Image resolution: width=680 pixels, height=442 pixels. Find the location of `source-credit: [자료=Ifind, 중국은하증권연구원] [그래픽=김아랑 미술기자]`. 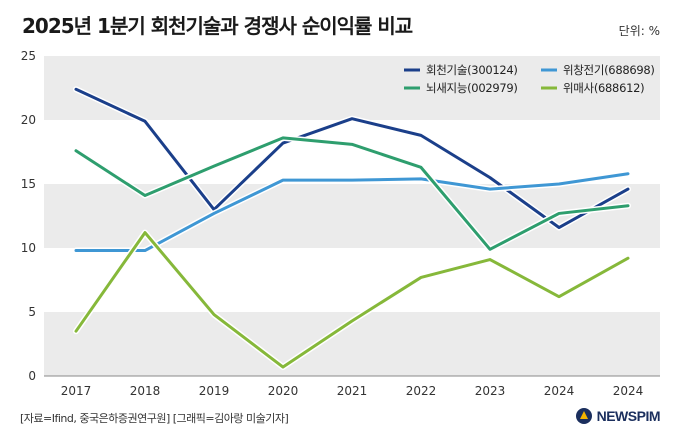

source-credit: [자료=Ifind, 중국은하증권연구원] [그래픽=김아랑 미술기자] is located at coordinates (154, 418).